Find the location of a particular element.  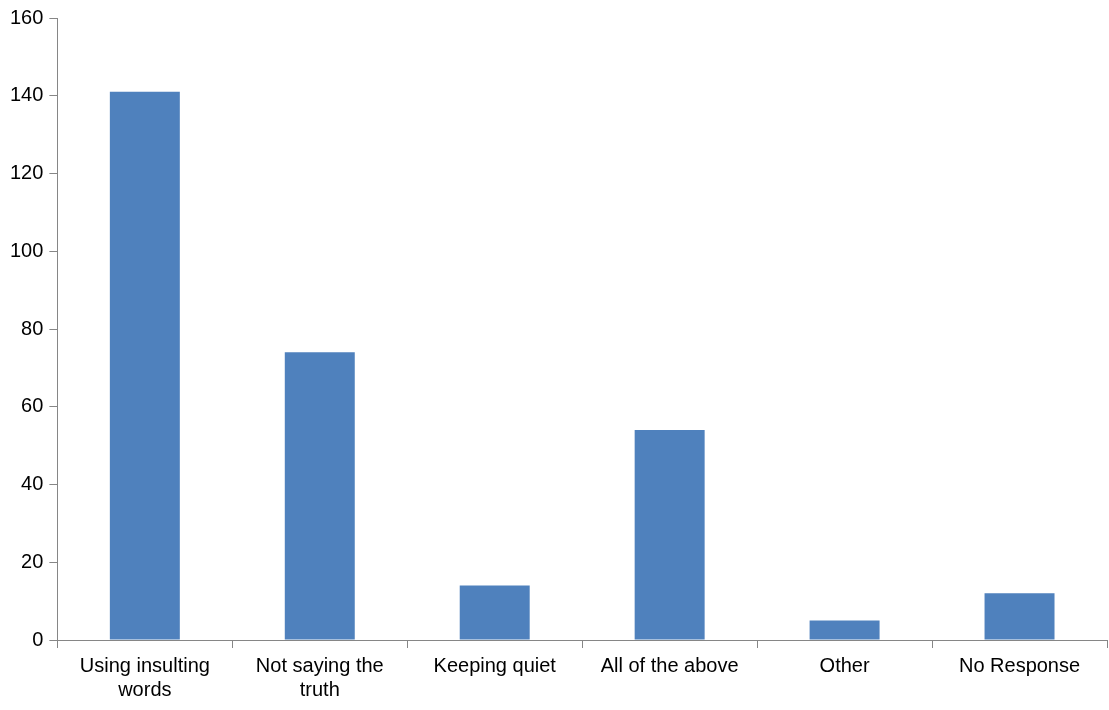

y-tick-label: 140 is located at coordinates (26, 94).